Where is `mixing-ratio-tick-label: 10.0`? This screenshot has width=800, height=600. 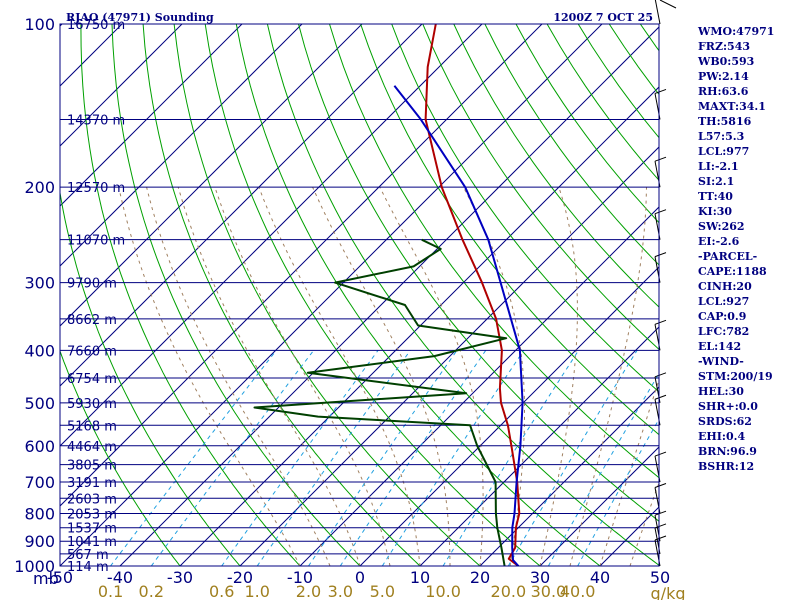
mixing-ratio-tick-label: 10.0 is located at coordinates (443, 591).